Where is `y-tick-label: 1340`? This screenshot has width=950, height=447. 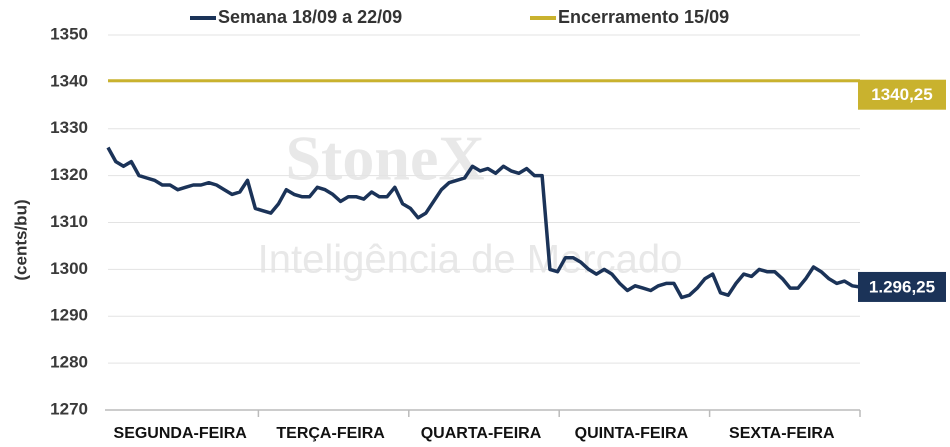
y-tick-label: 1340 is located at coordinates (69, 80).